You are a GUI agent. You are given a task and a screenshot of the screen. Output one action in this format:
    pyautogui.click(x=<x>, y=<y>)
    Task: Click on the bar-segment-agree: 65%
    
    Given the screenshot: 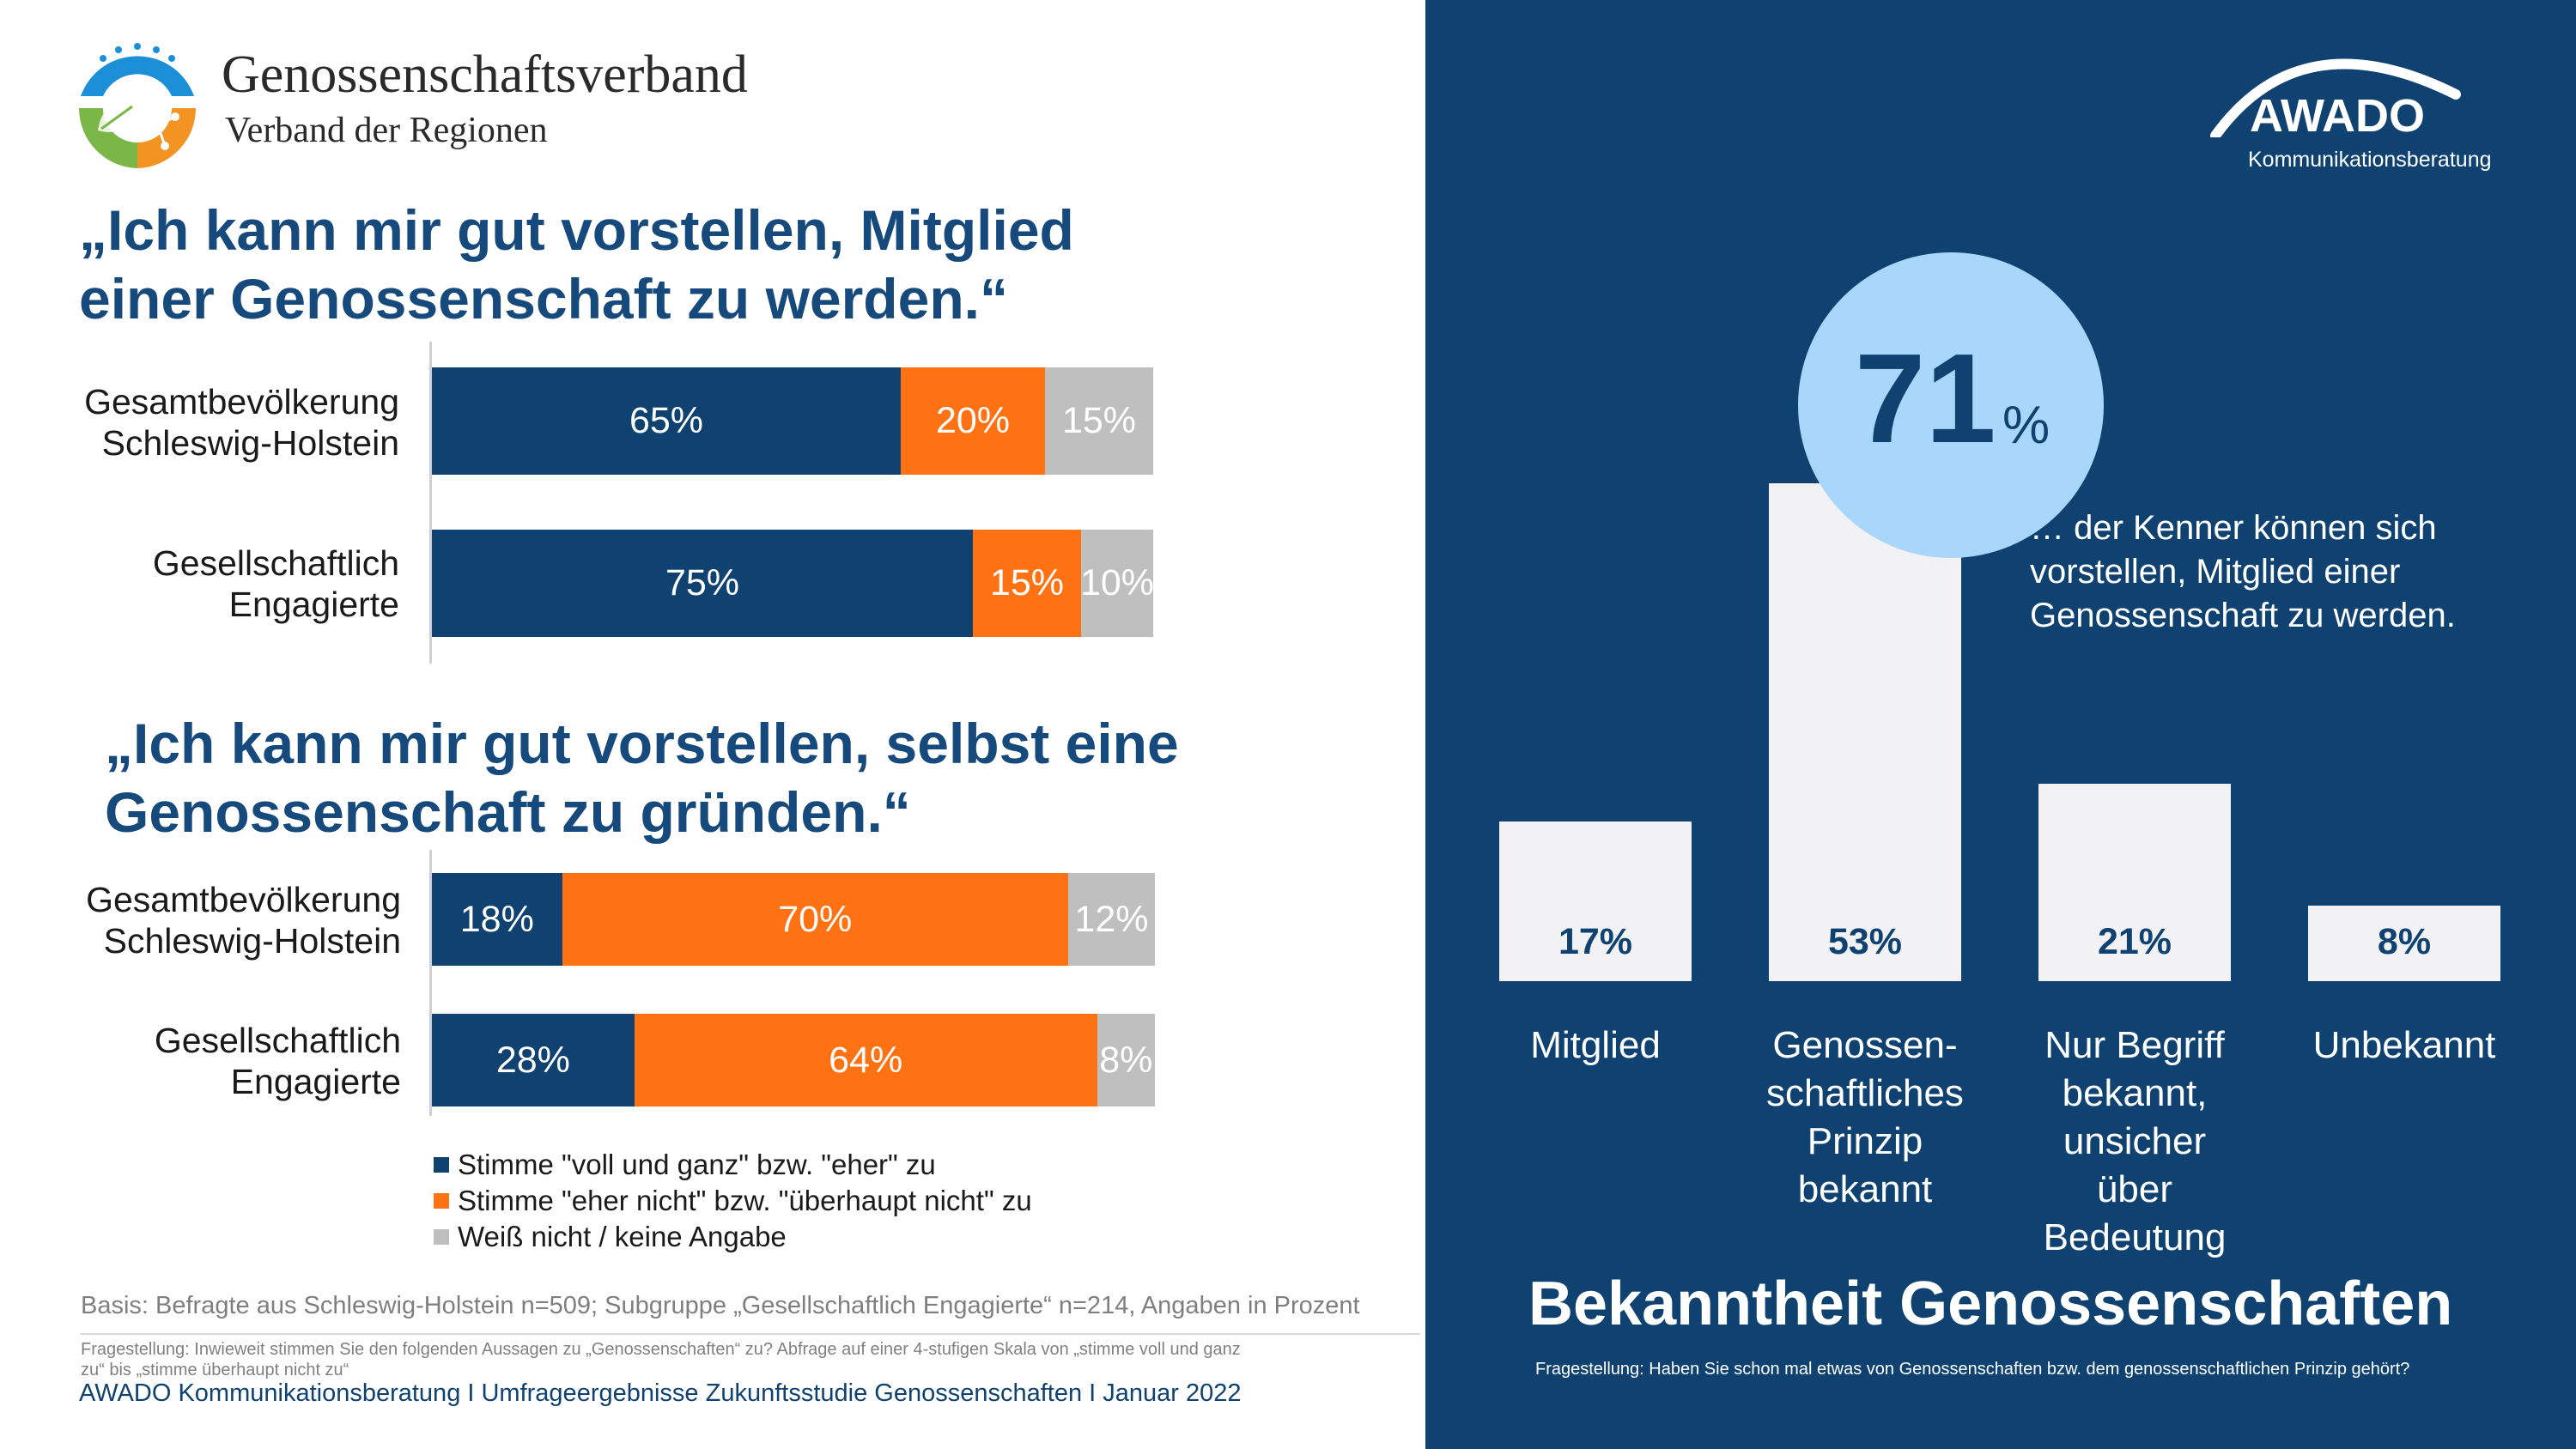 What is the action you would take?
    pyautogui.click(x=666, y=421)
    